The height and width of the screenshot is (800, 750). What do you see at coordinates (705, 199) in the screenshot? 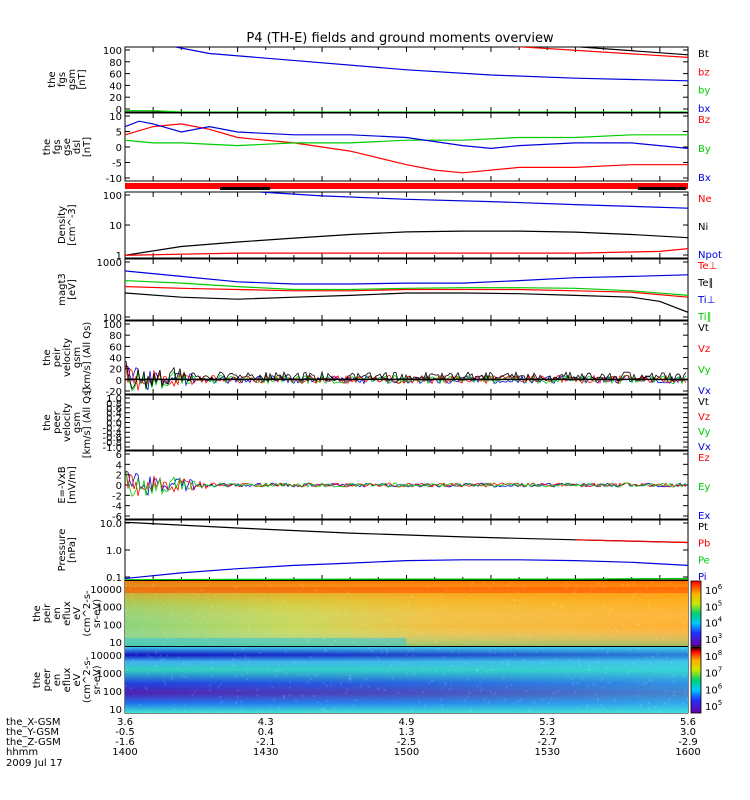
I see `legend-label: Ne` at bounding box center [705, 199].